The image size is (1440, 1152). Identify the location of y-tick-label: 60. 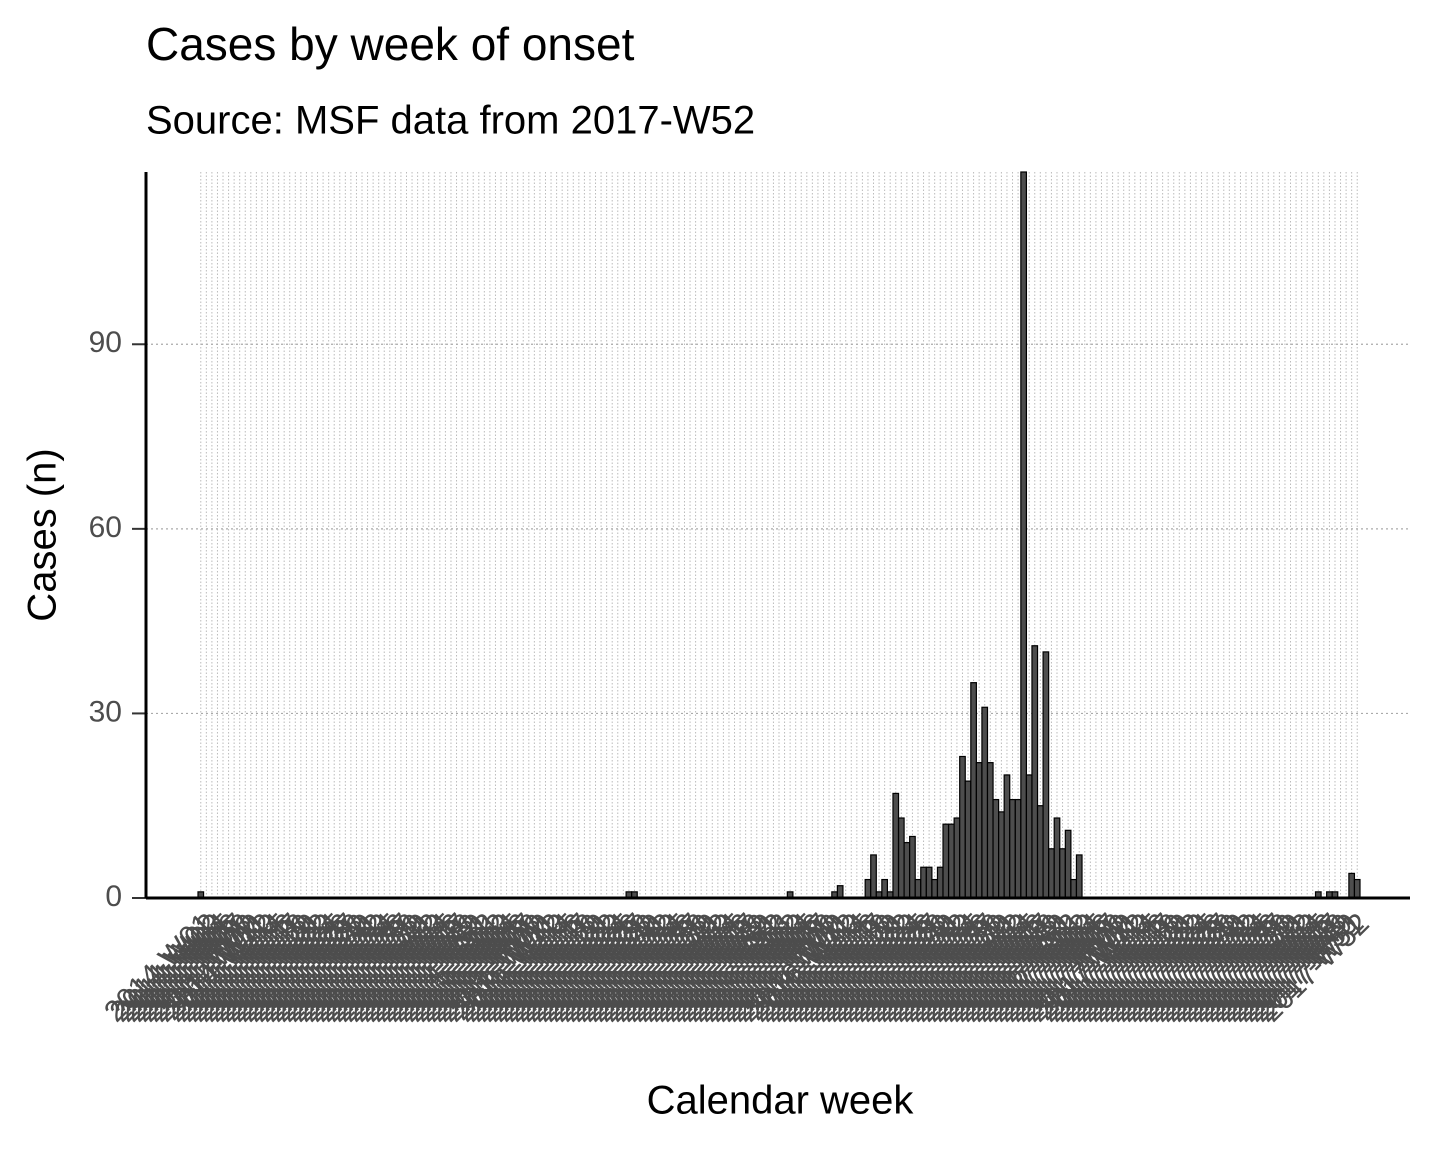
(105, 527).